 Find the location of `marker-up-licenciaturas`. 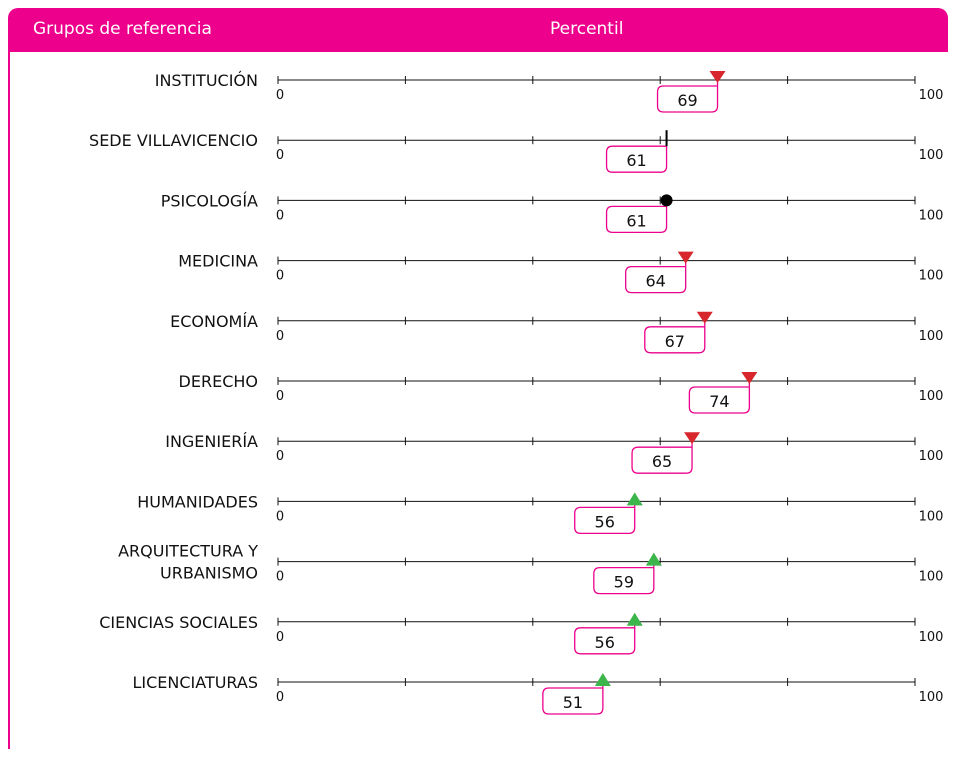

marker-up-licenciaturas is located at coordinates (602, 679).